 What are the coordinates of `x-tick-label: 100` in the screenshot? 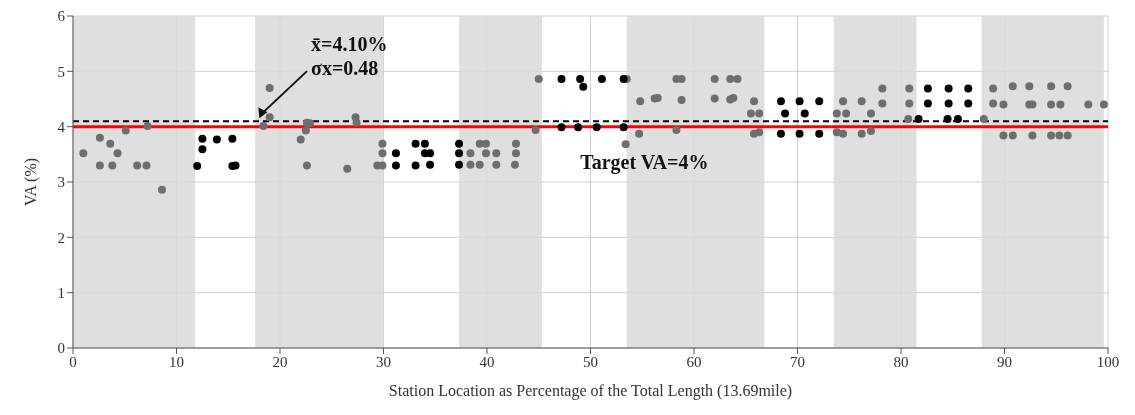 It's located at (1108, 361).